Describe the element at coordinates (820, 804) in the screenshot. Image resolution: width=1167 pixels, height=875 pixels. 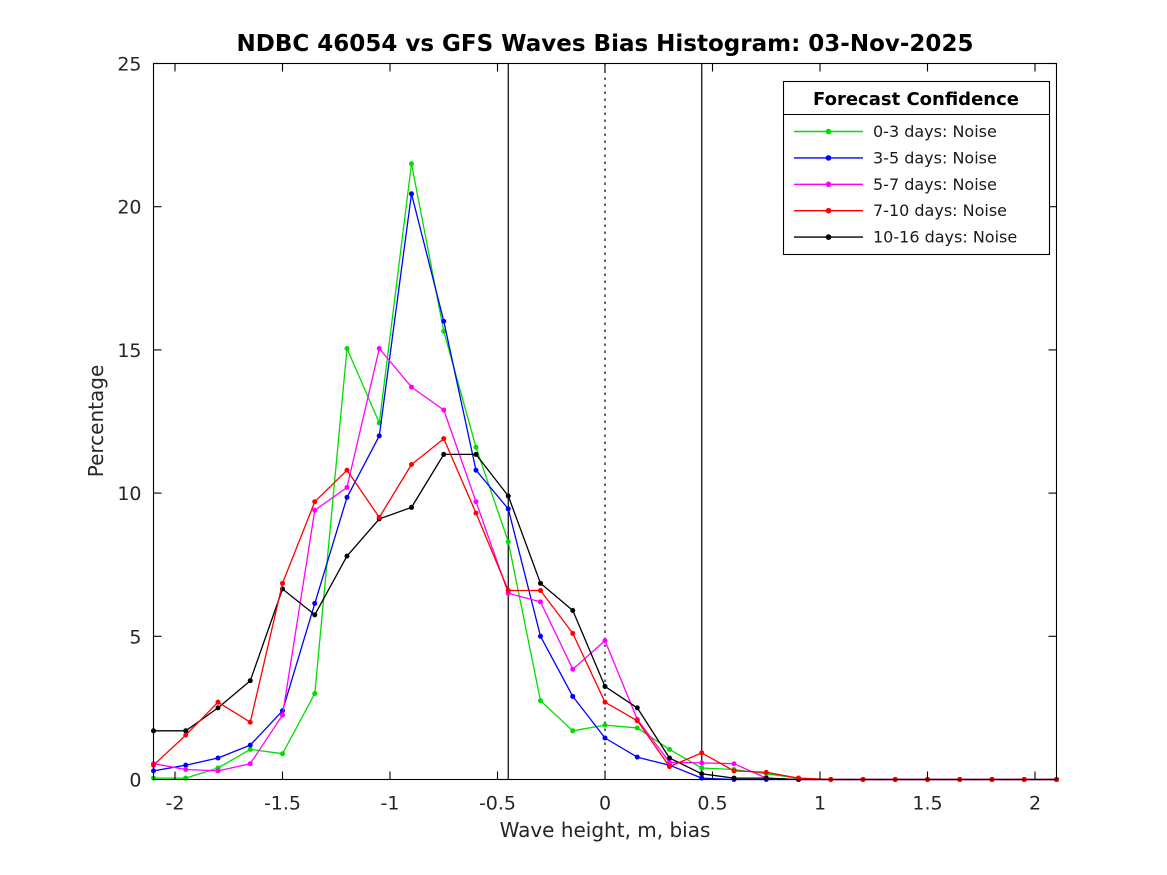
I see `x-tick-label: 1` at that location.